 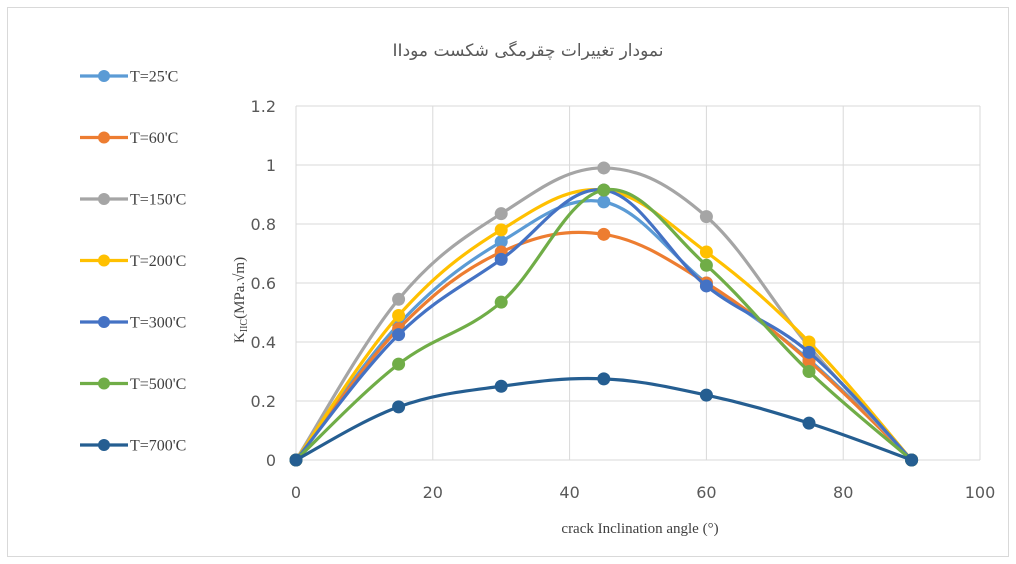 I want to click on legend-label: T=200'C, so click(x=158, y=261).